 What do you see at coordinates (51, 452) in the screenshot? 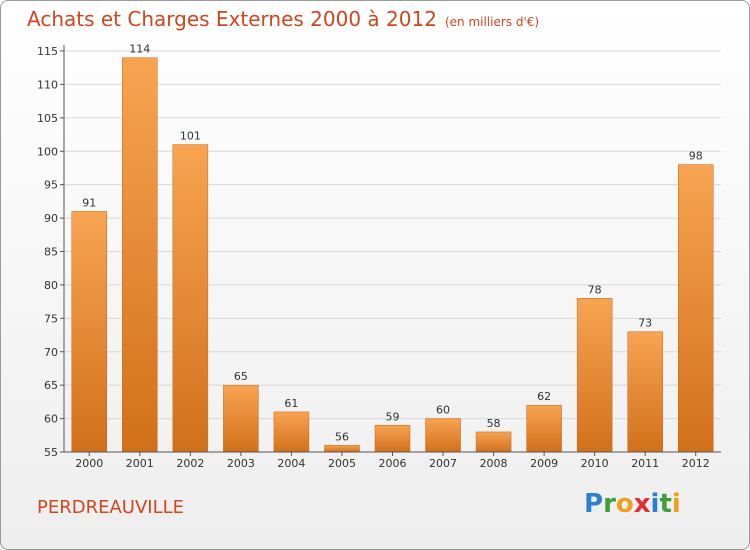
I see `y-tick-label: 55` at bounding box center [51, 452].